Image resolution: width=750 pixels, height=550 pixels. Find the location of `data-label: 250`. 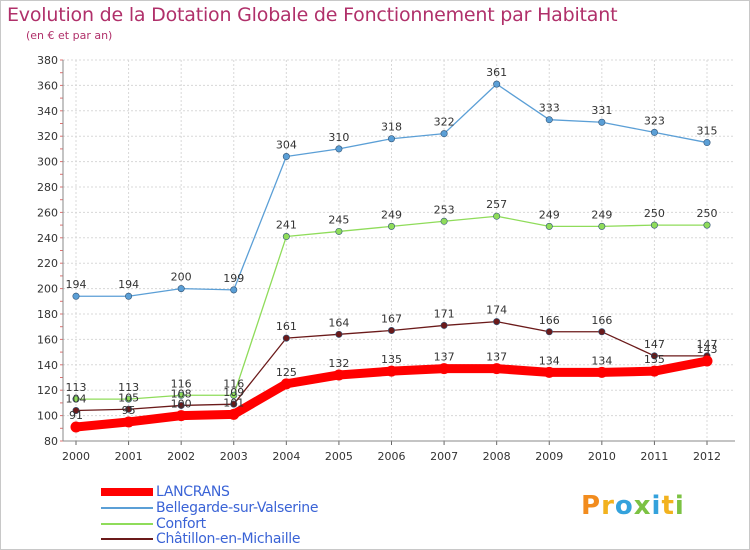

data-label: 250 is located at coordinates (707, 213).